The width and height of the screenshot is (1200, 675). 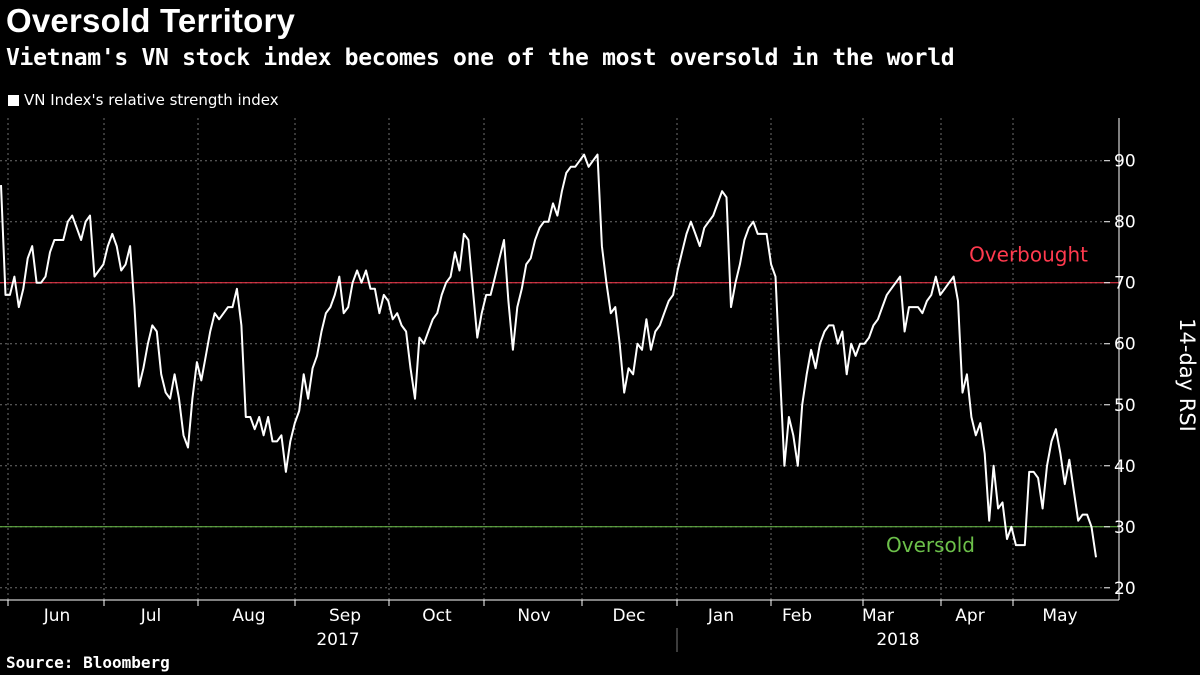 I want to click on x-tick-label-jun: Jun, so click(x=57, y=616).